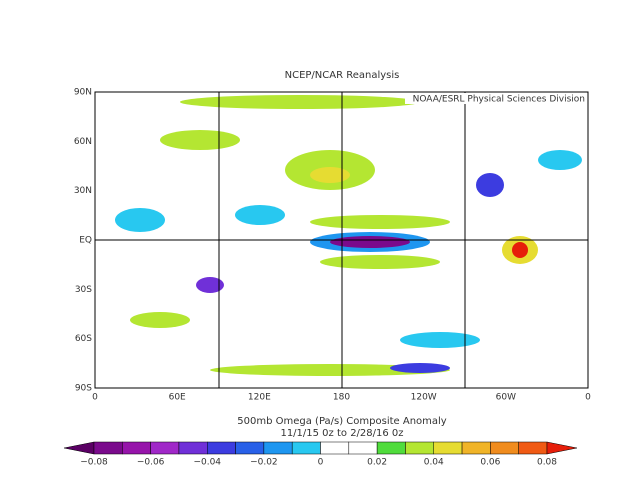 The image size is (640, 495). I want to click on lat-label: EQ, so click(85, 241).